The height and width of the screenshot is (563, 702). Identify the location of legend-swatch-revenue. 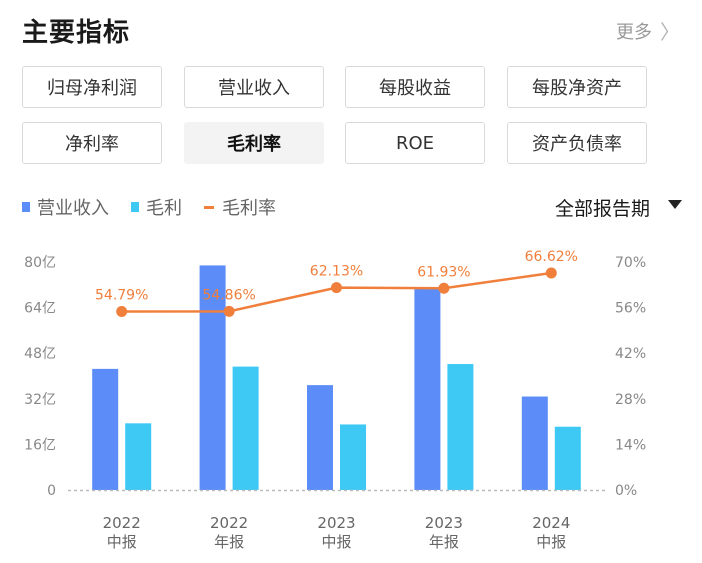
(26, 207).